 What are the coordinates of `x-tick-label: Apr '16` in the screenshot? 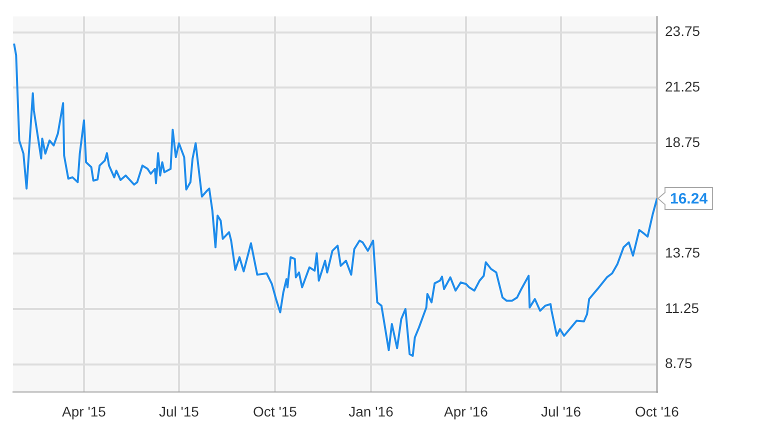 It's located at (466, 411).